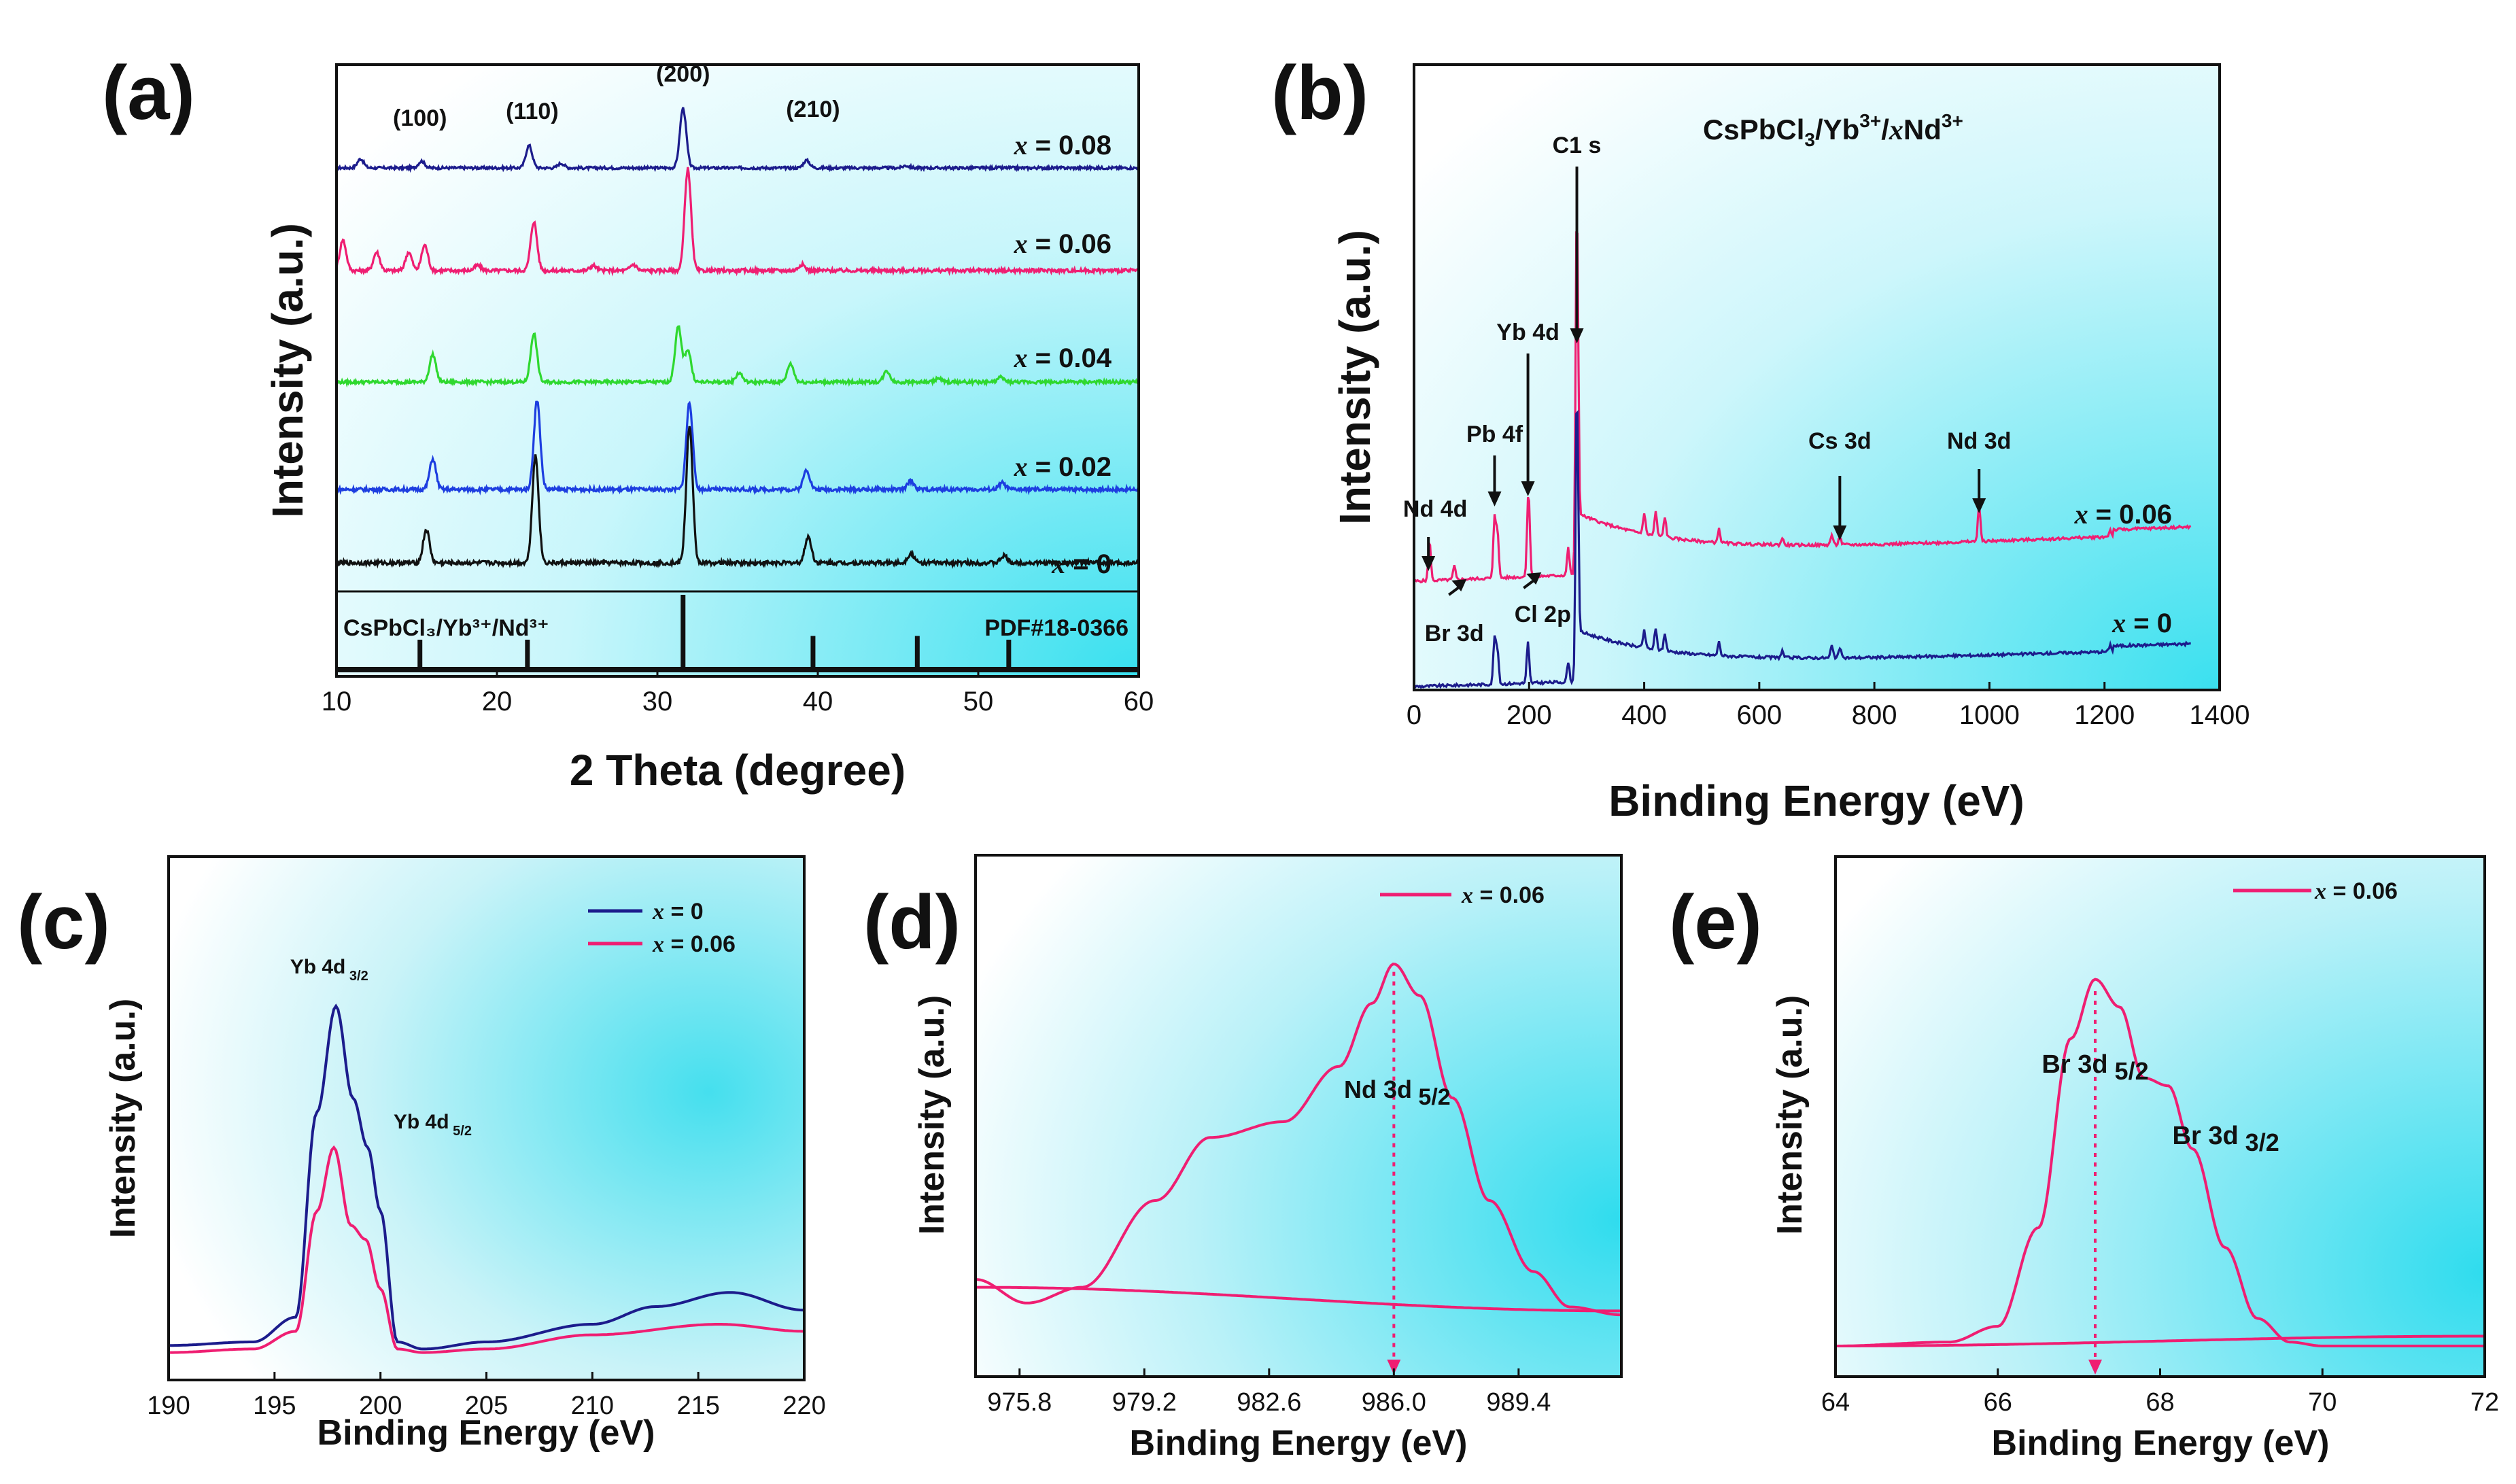  I want to click on b-annotation-1: Yb 4d, so click(1527, 333).